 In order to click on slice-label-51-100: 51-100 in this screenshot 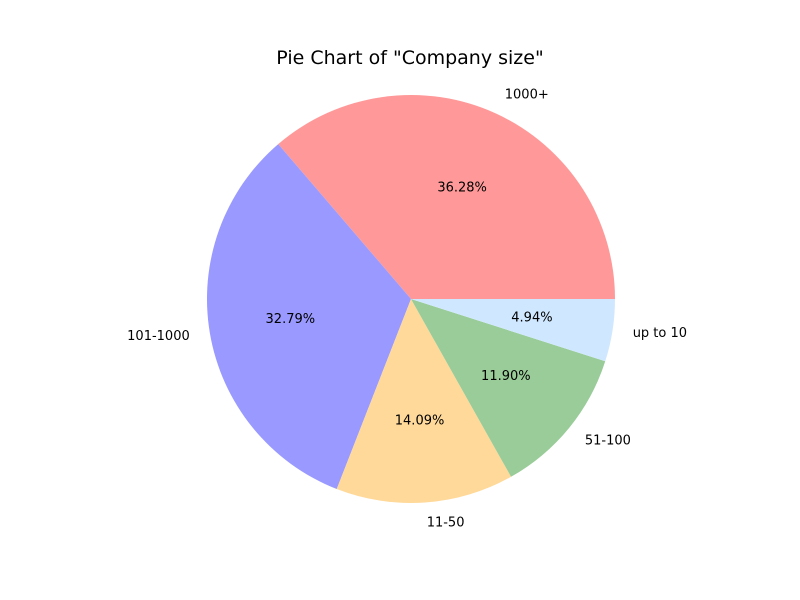, I will do `click(608, 440)`.